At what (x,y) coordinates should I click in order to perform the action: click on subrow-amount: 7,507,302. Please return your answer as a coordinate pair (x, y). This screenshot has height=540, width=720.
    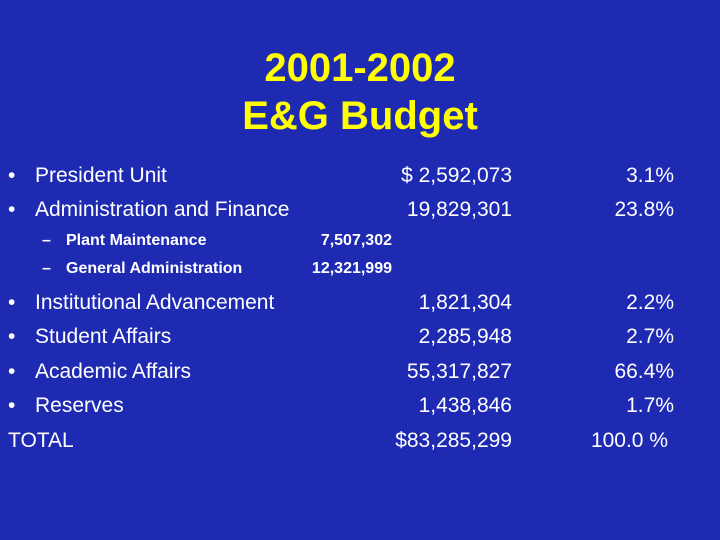
    Looking at the image, I should click on (356, 240).